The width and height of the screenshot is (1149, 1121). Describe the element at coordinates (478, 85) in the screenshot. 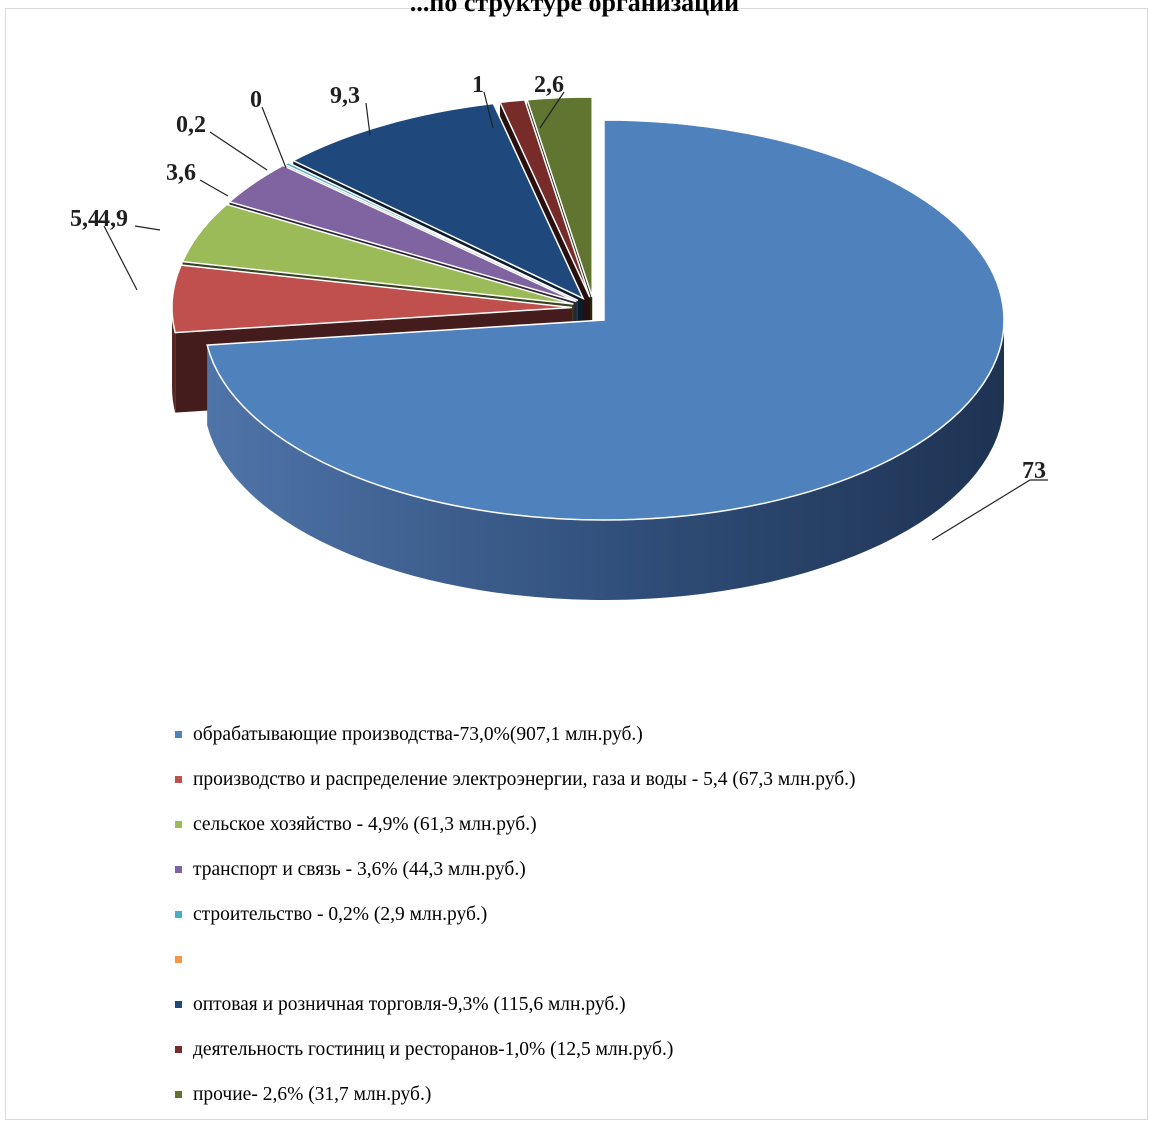

I see `data-label-7: 1` at that location.